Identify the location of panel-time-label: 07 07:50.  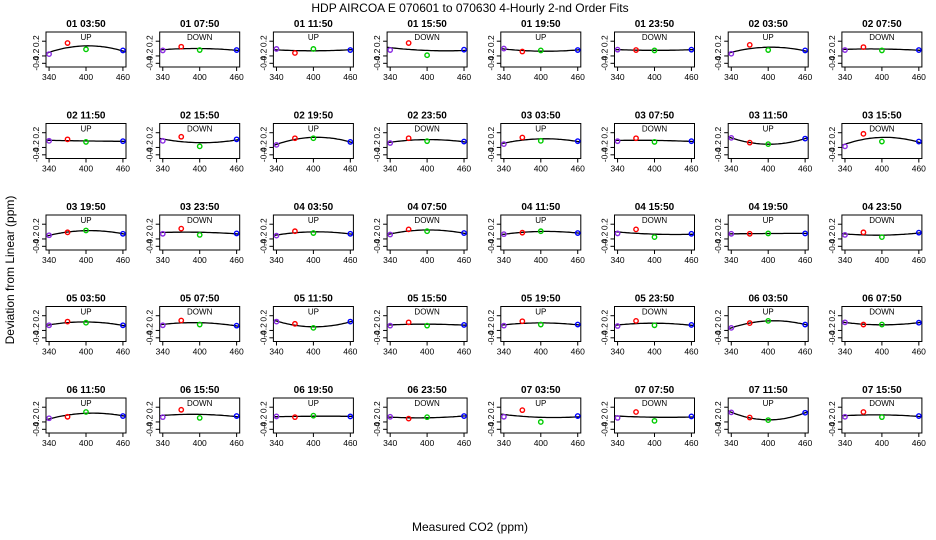
(655, 390).